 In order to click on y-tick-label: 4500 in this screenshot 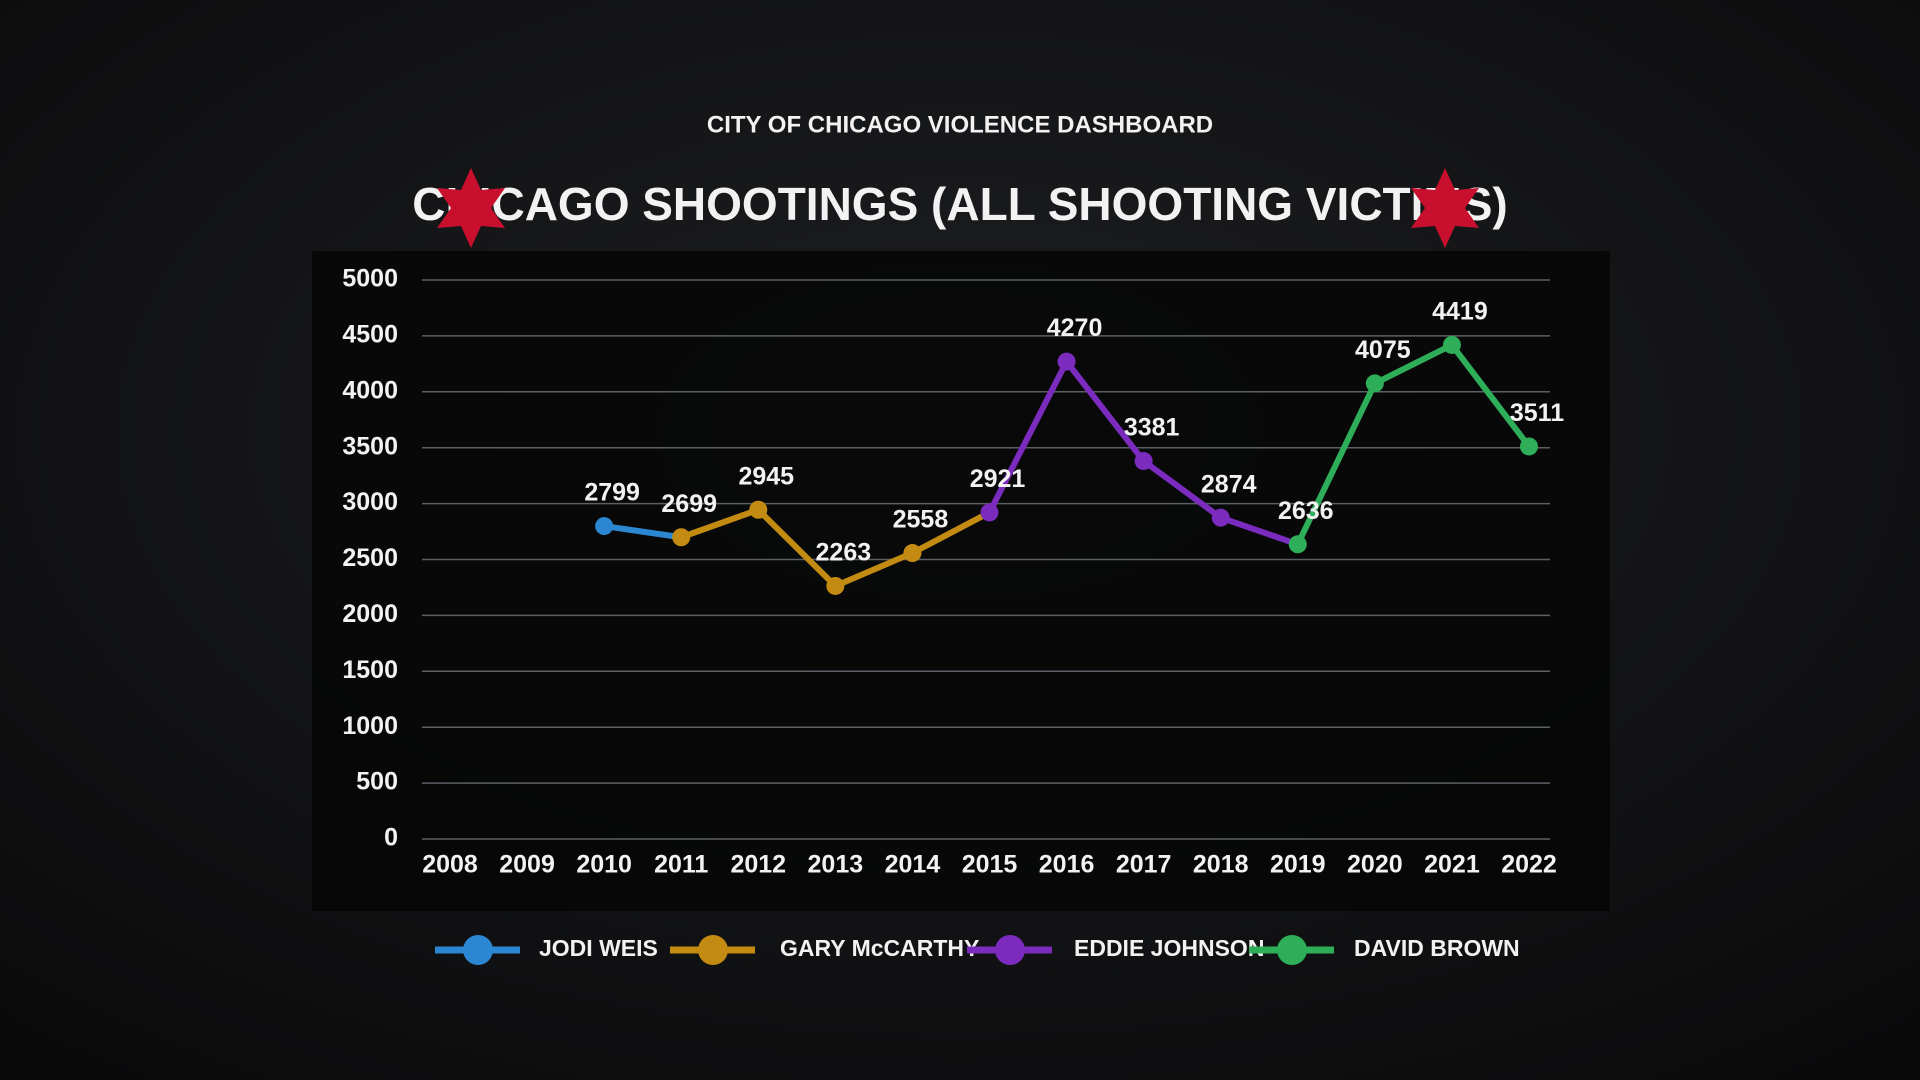, I will do `click(370, 335)`.